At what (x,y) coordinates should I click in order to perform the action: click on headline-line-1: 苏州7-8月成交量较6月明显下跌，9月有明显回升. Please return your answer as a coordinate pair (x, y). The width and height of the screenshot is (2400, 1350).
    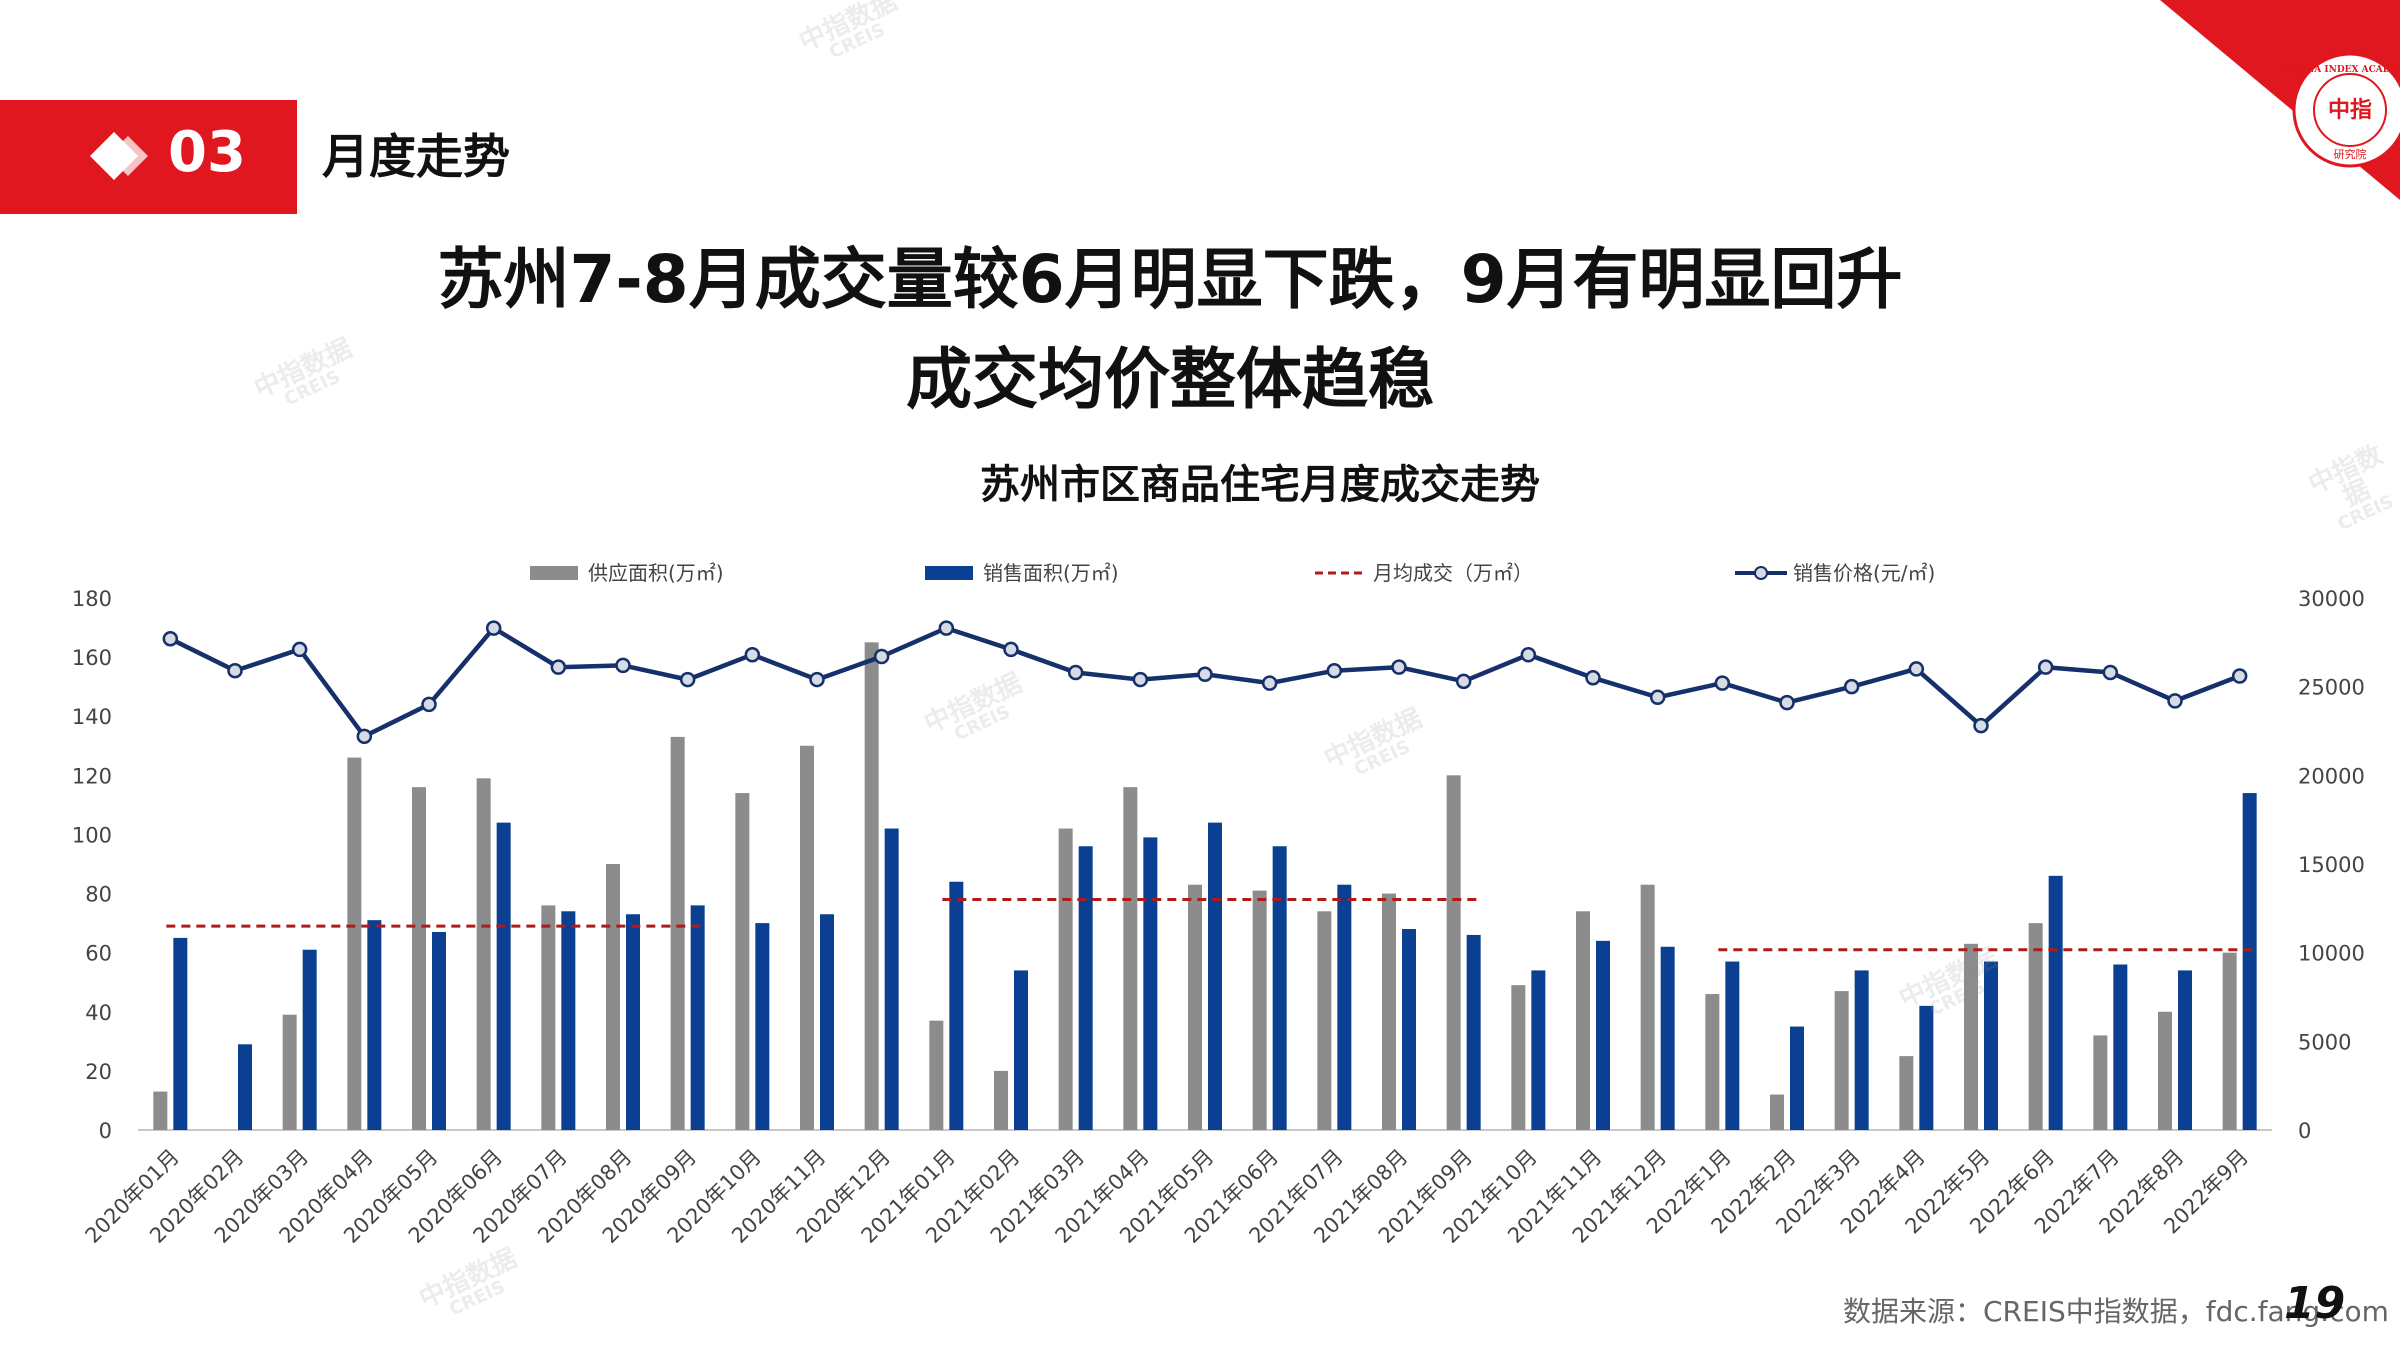
    Looking at the image, I should click on (1170, 279).